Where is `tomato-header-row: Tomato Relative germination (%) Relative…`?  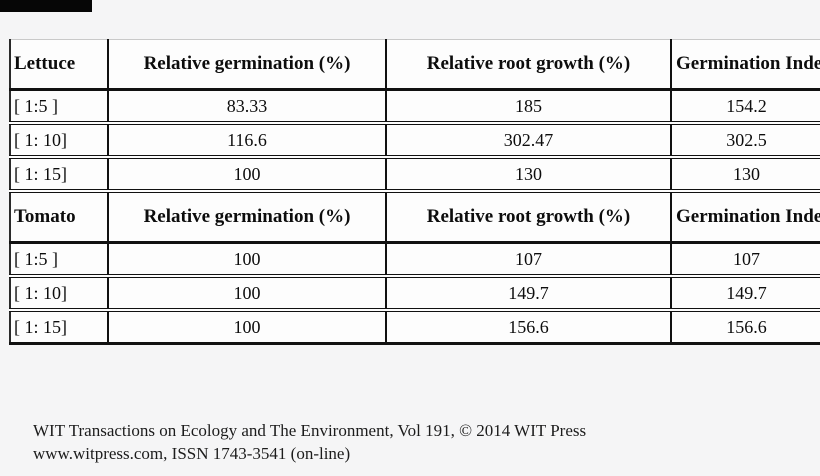
tomato-header-row: Tomato Relative germination (%) Relative… is located at coordinates (415, 216).